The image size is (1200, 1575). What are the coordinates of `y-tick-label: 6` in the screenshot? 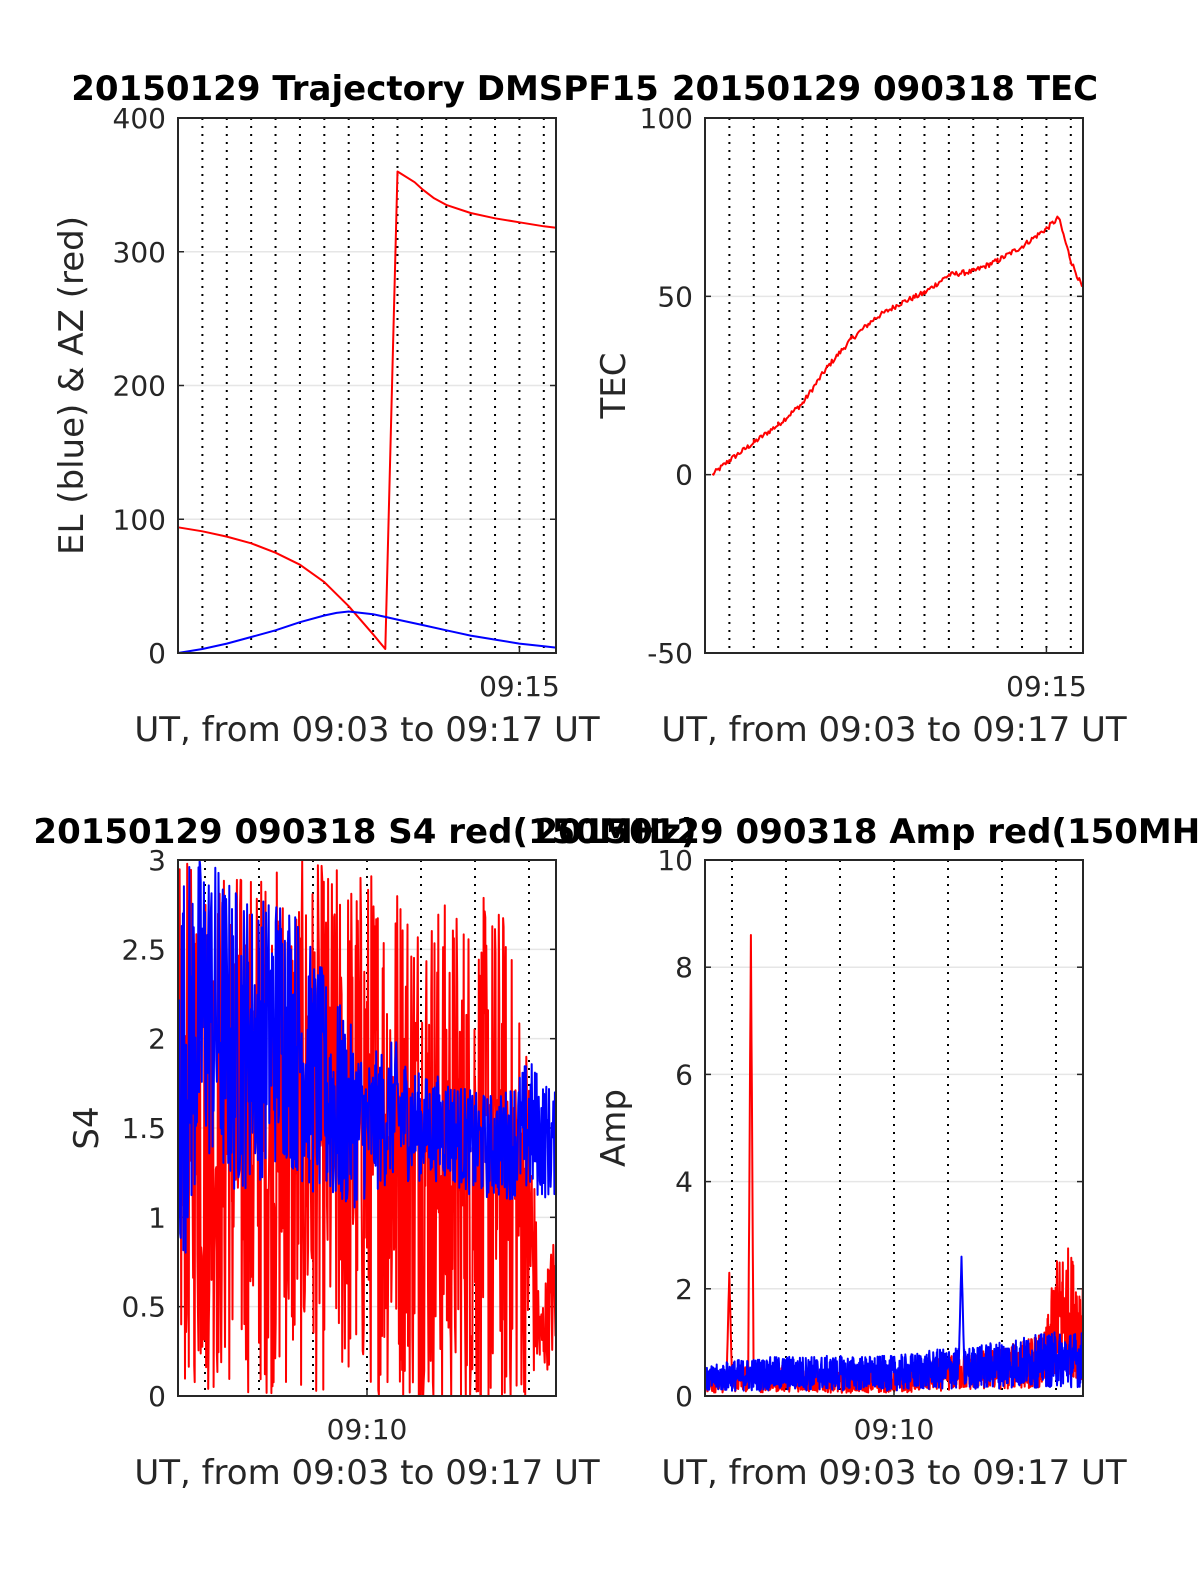 It's located at (684, 1074).